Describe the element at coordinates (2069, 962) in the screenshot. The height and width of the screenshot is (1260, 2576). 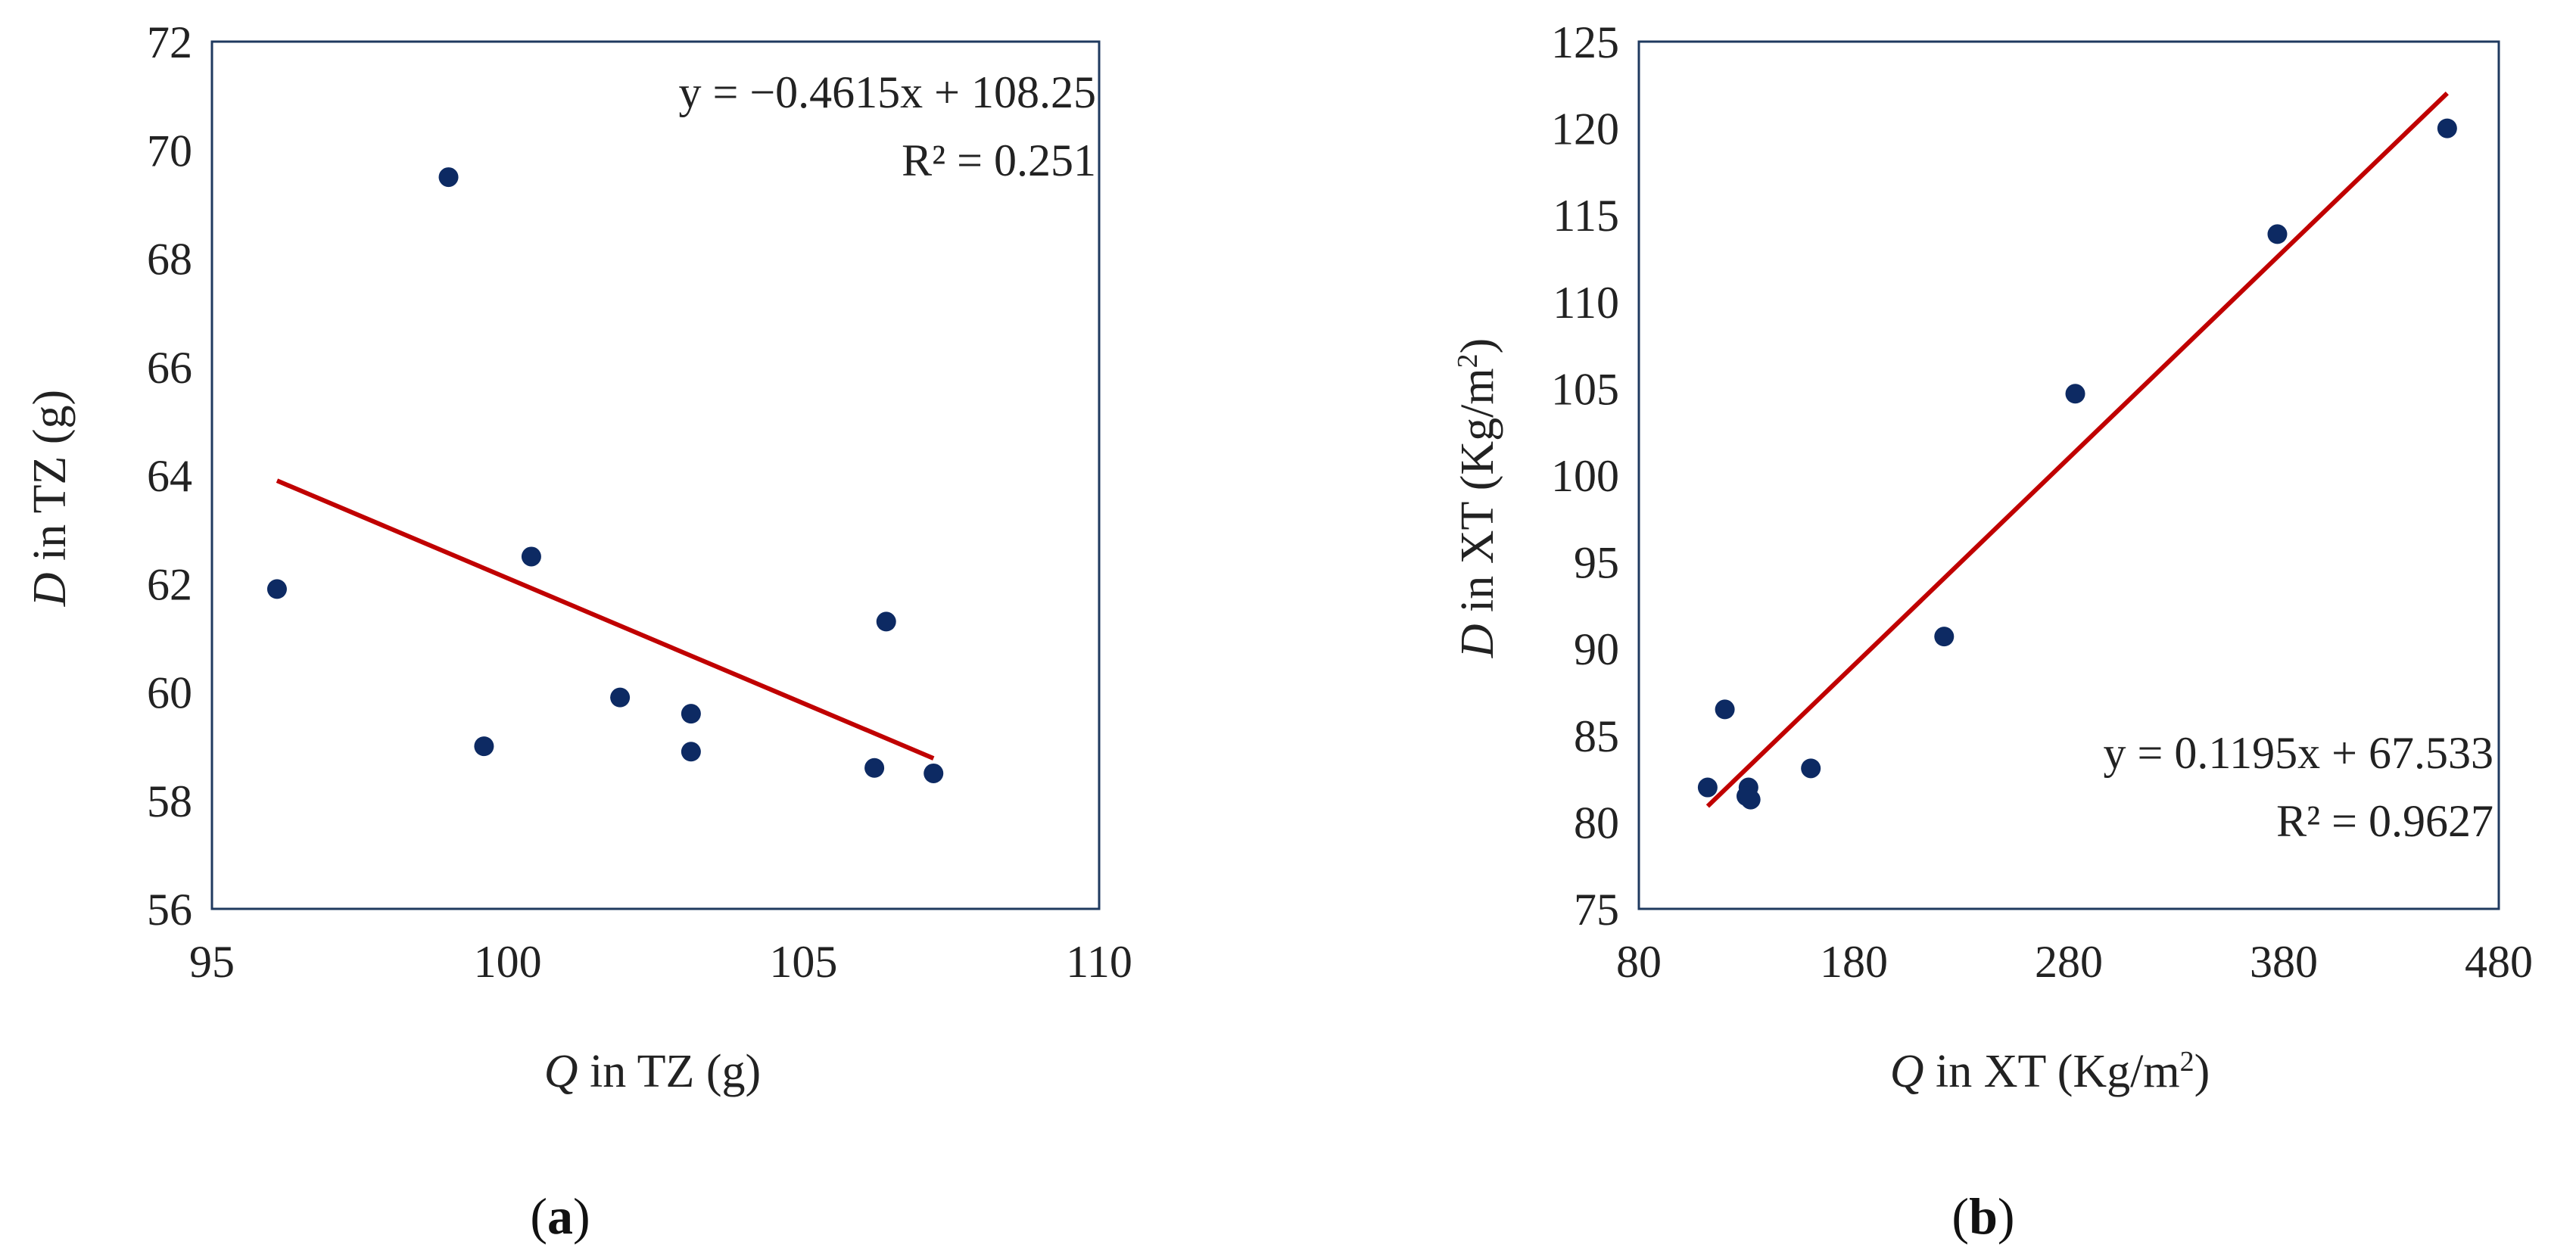
I see `x-tick-label-b: 280` at that location.